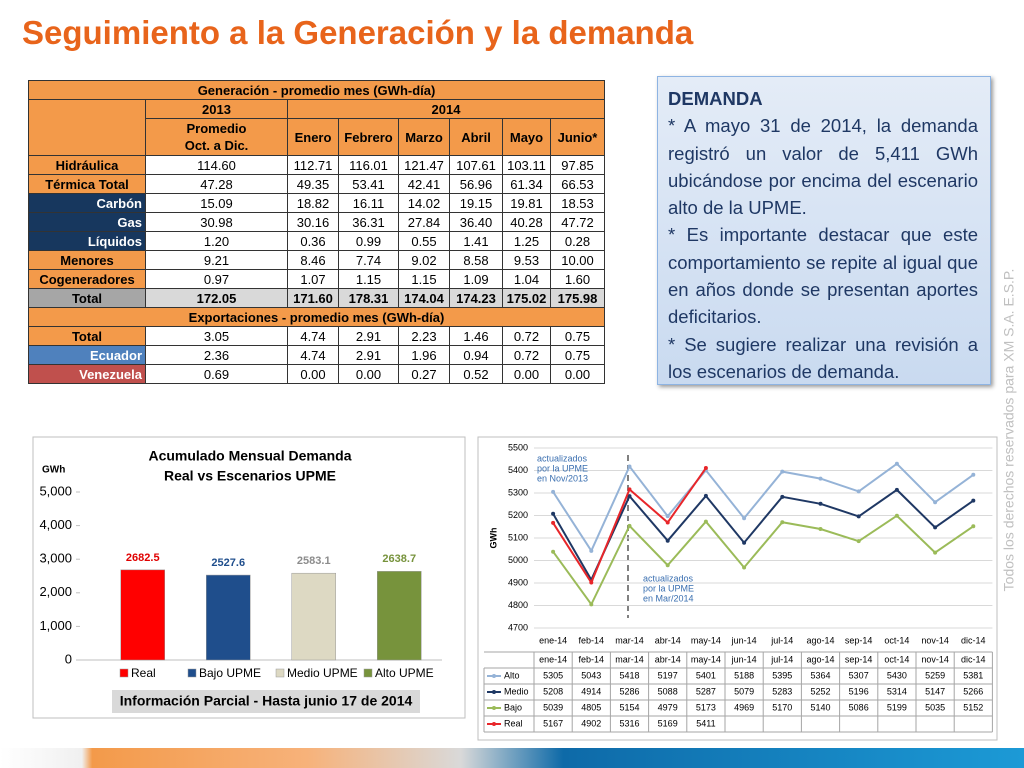  I want to click on table-cell: 42.41, so click(424, 184).